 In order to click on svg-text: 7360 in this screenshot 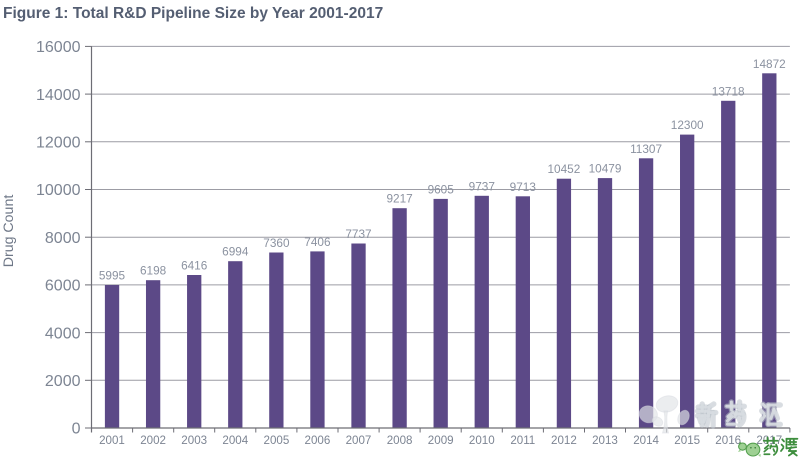, I will do `click(276, 243)`.